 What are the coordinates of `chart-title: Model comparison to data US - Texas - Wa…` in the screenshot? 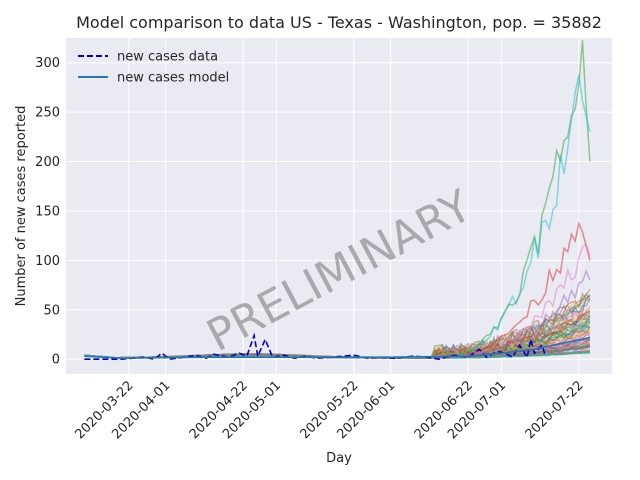 It's located at (339, 22).